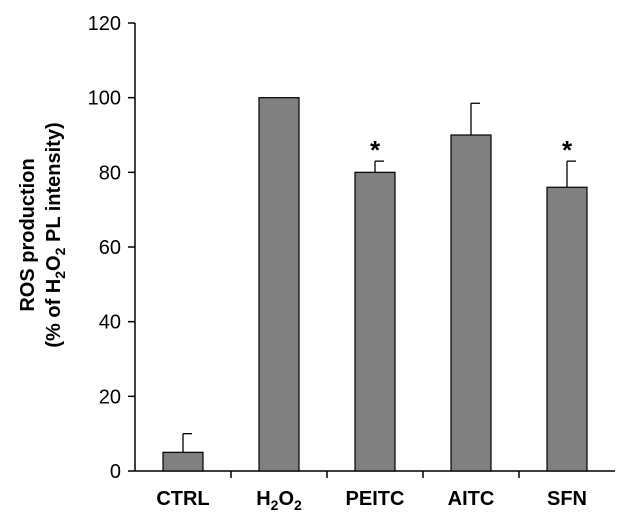  What do you see at coordinates (115, 472) in the screenshot?
I see `y-tick-label: 0` at bounding box center [115, 472].